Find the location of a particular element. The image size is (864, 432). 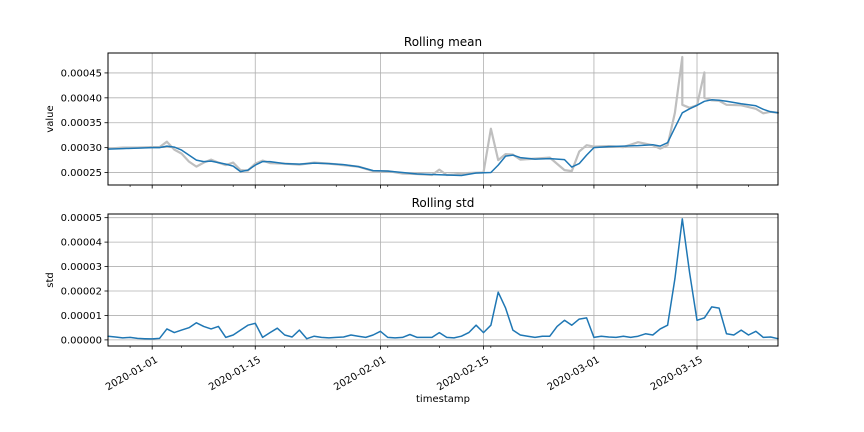

rolling-mean-ytick-label: 0.00040 is located at coordinates (81, 98).